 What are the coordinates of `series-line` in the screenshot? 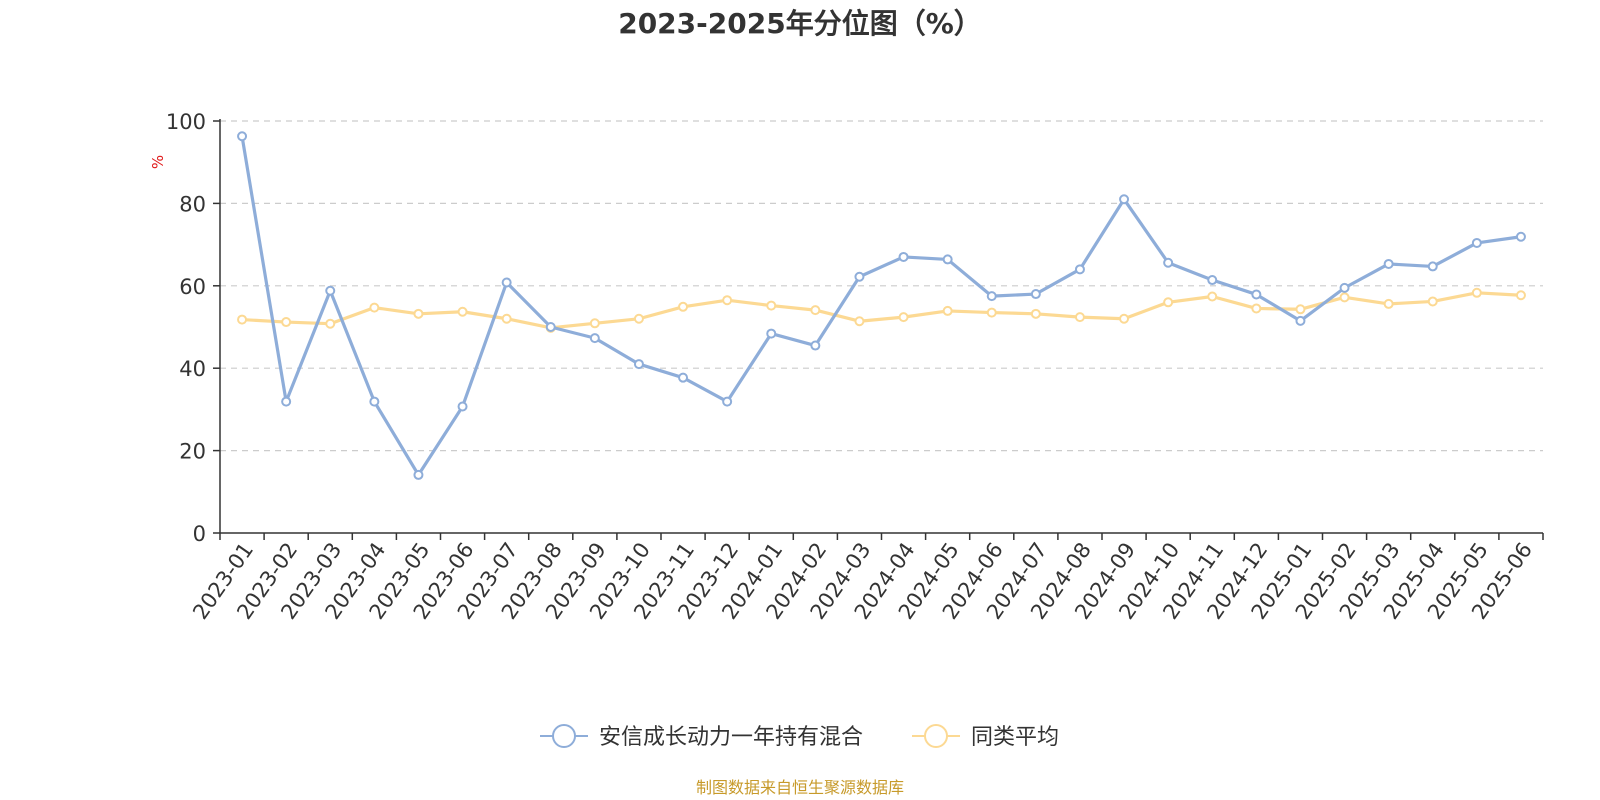 It's located at (881, 310).